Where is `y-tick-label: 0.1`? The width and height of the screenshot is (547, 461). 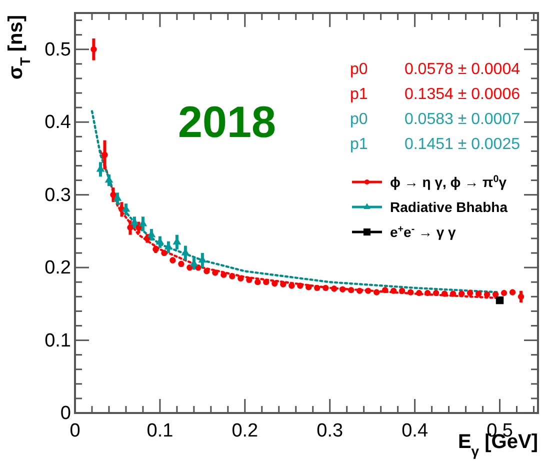
y-tick-label: 0.1 is located at coordinates (57, 341).